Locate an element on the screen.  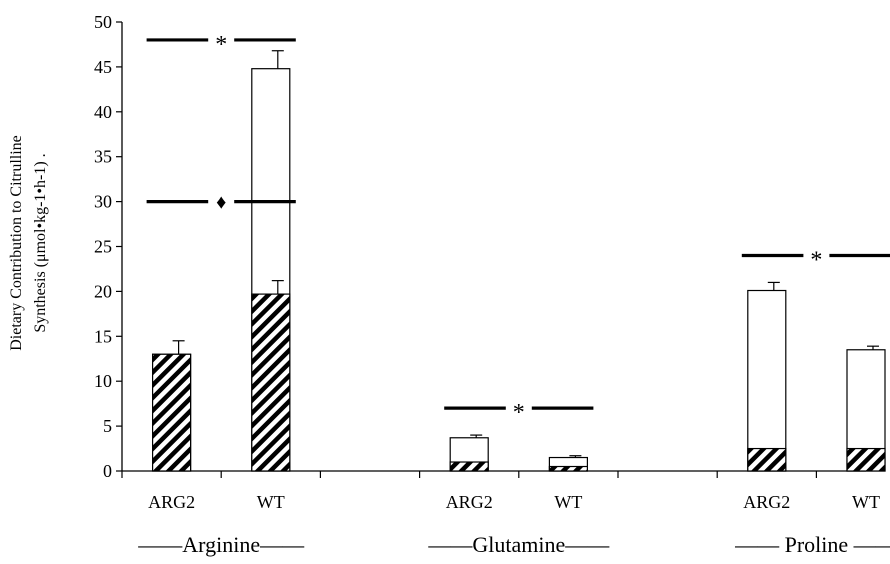
significance-symbol: ♦ is located at coordinates (221, 203).